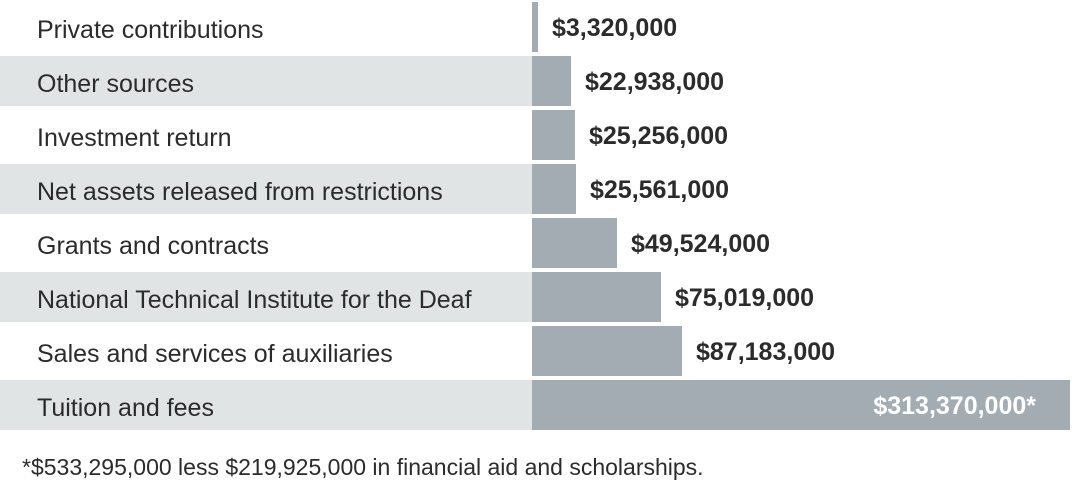  I want to click on value-label: $87,183,000, so click(766, 352).